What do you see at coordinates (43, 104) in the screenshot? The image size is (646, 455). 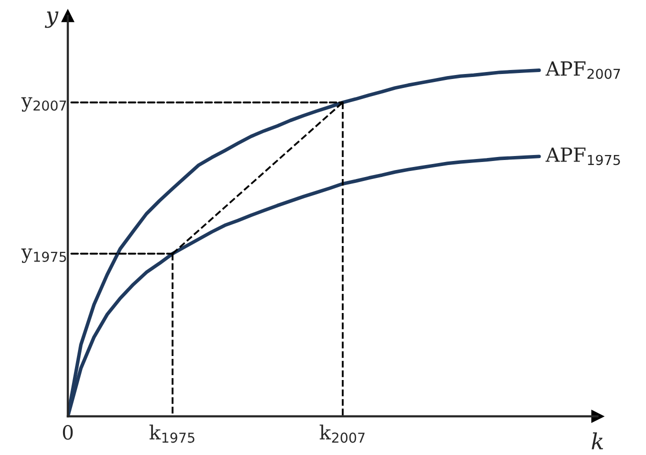 I see `annotation: y$_{2007}$` at bounding box center [43, 104].